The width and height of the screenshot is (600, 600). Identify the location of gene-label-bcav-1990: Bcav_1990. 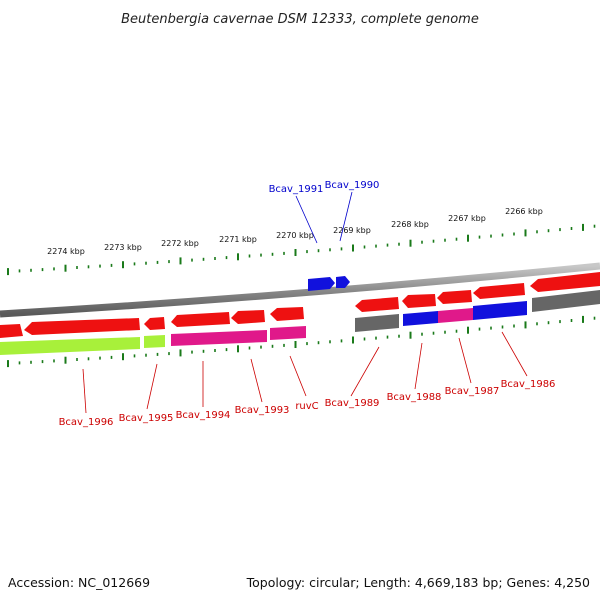
(352, 185).